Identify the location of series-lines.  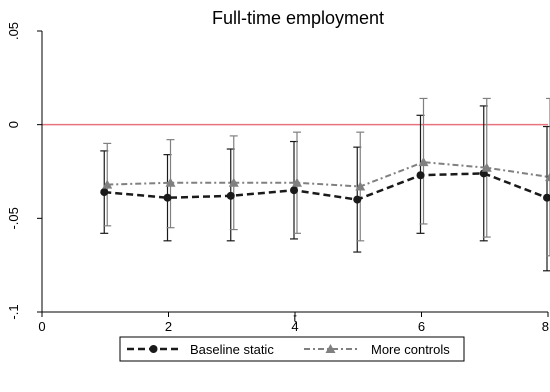
(327, 181).